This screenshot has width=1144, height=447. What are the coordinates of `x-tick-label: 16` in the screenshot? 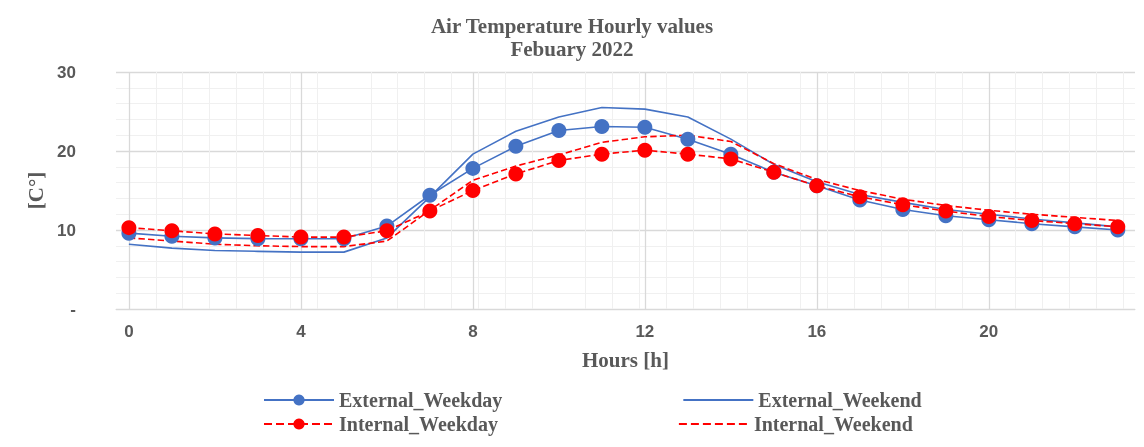 It's located at (817, 331).